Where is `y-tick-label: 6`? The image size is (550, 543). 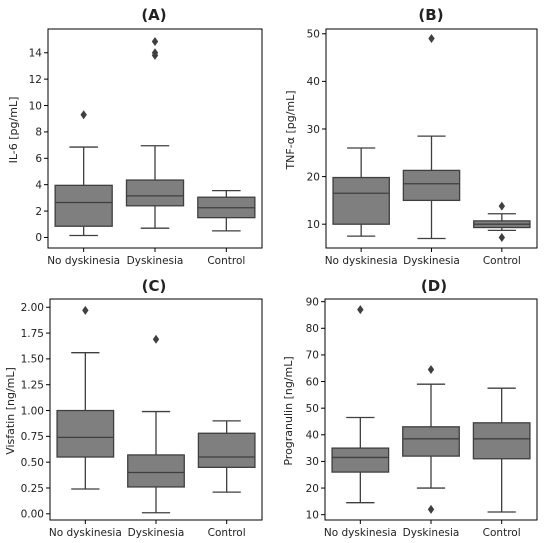
y-tick-label: 6 is located at coordinates (38, 159).